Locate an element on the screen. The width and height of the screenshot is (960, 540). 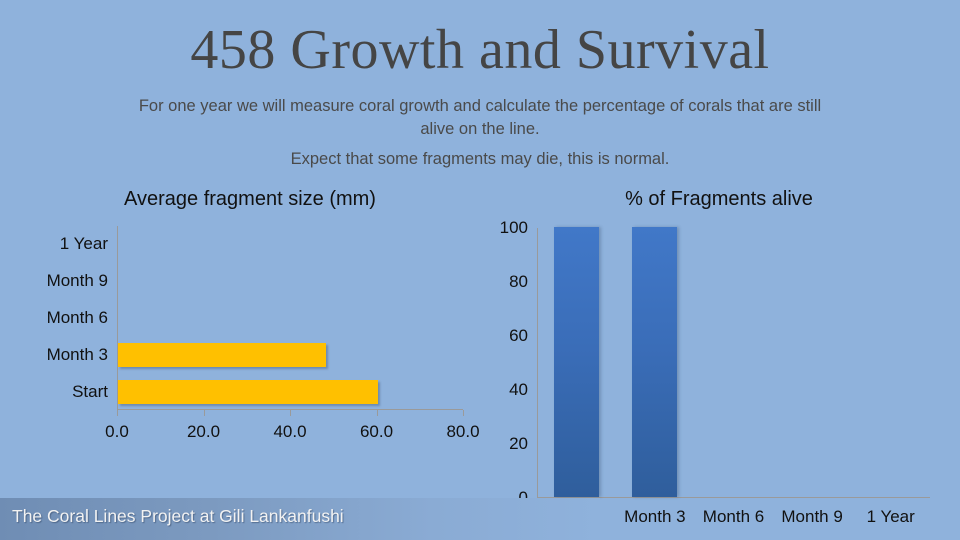
y-axis-line-right is located at coordinates (537, 363).